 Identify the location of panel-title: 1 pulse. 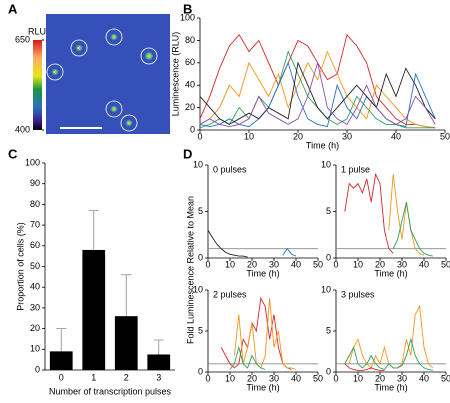
(355, 169).